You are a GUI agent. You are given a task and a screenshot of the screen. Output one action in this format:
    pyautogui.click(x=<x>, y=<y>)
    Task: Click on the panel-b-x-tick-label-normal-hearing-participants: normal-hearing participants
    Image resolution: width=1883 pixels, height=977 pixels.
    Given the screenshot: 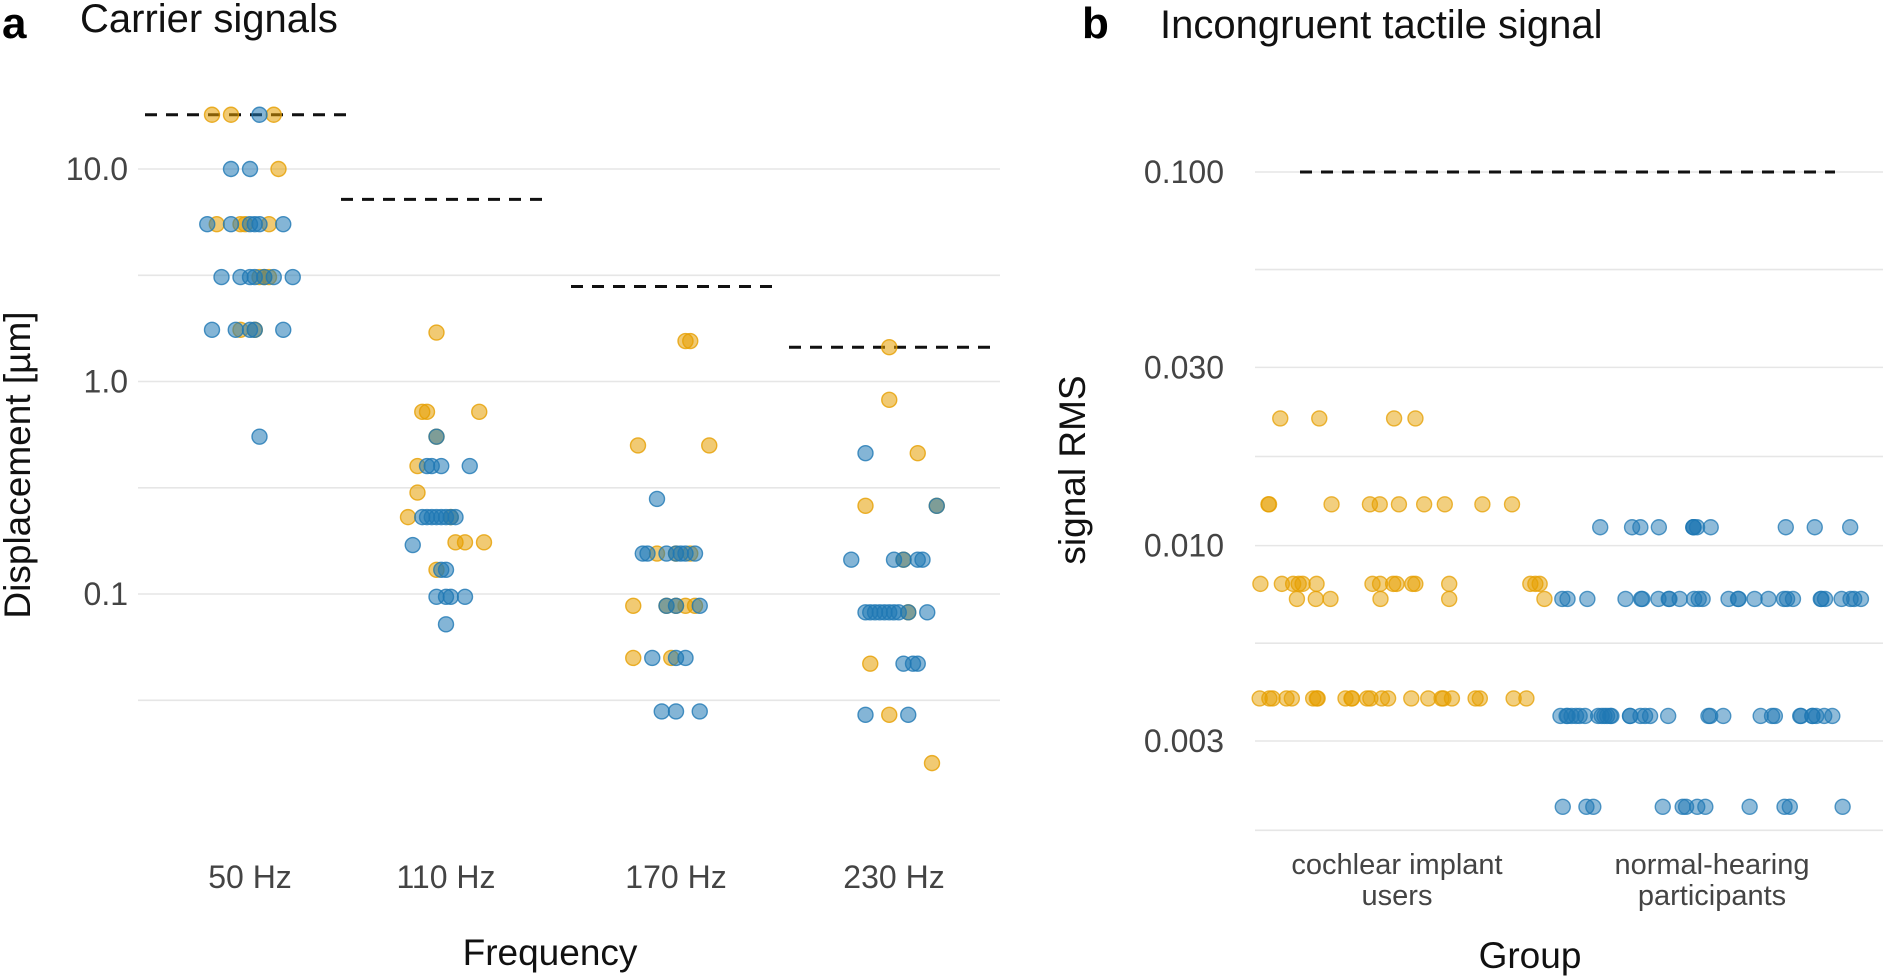 What is the action you would take?
    pyautogui.click(x=1711, y=880)
    